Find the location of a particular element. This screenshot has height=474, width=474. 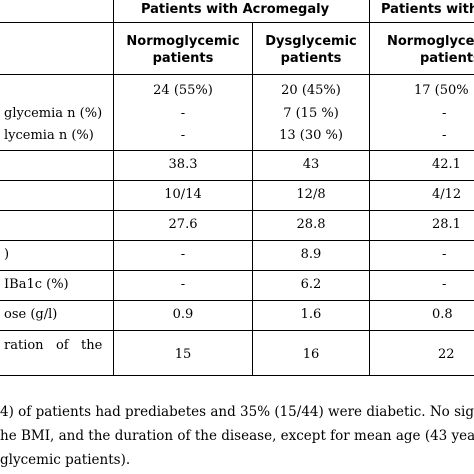

cell-value: 16 is located at coordinates (311, 354).